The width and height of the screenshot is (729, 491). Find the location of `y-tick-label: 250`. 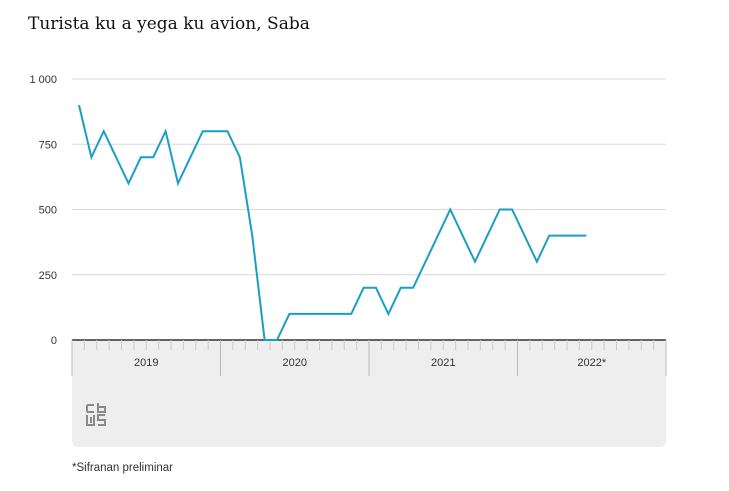

y-tick-label: 250 is located at coordinates (48, 276).